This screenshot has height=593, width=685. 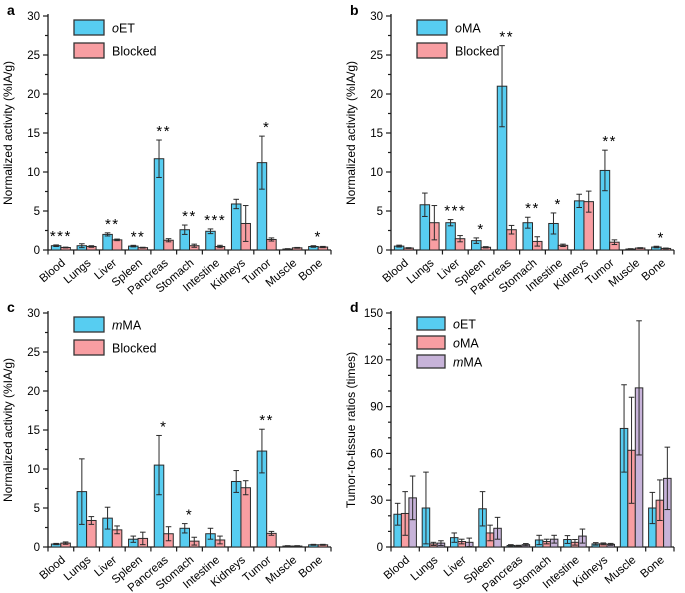 What do you see at coordinates (373, 361) in the screenshot?
I see `y-tick-label: 120` at bounding box center [373, 361].